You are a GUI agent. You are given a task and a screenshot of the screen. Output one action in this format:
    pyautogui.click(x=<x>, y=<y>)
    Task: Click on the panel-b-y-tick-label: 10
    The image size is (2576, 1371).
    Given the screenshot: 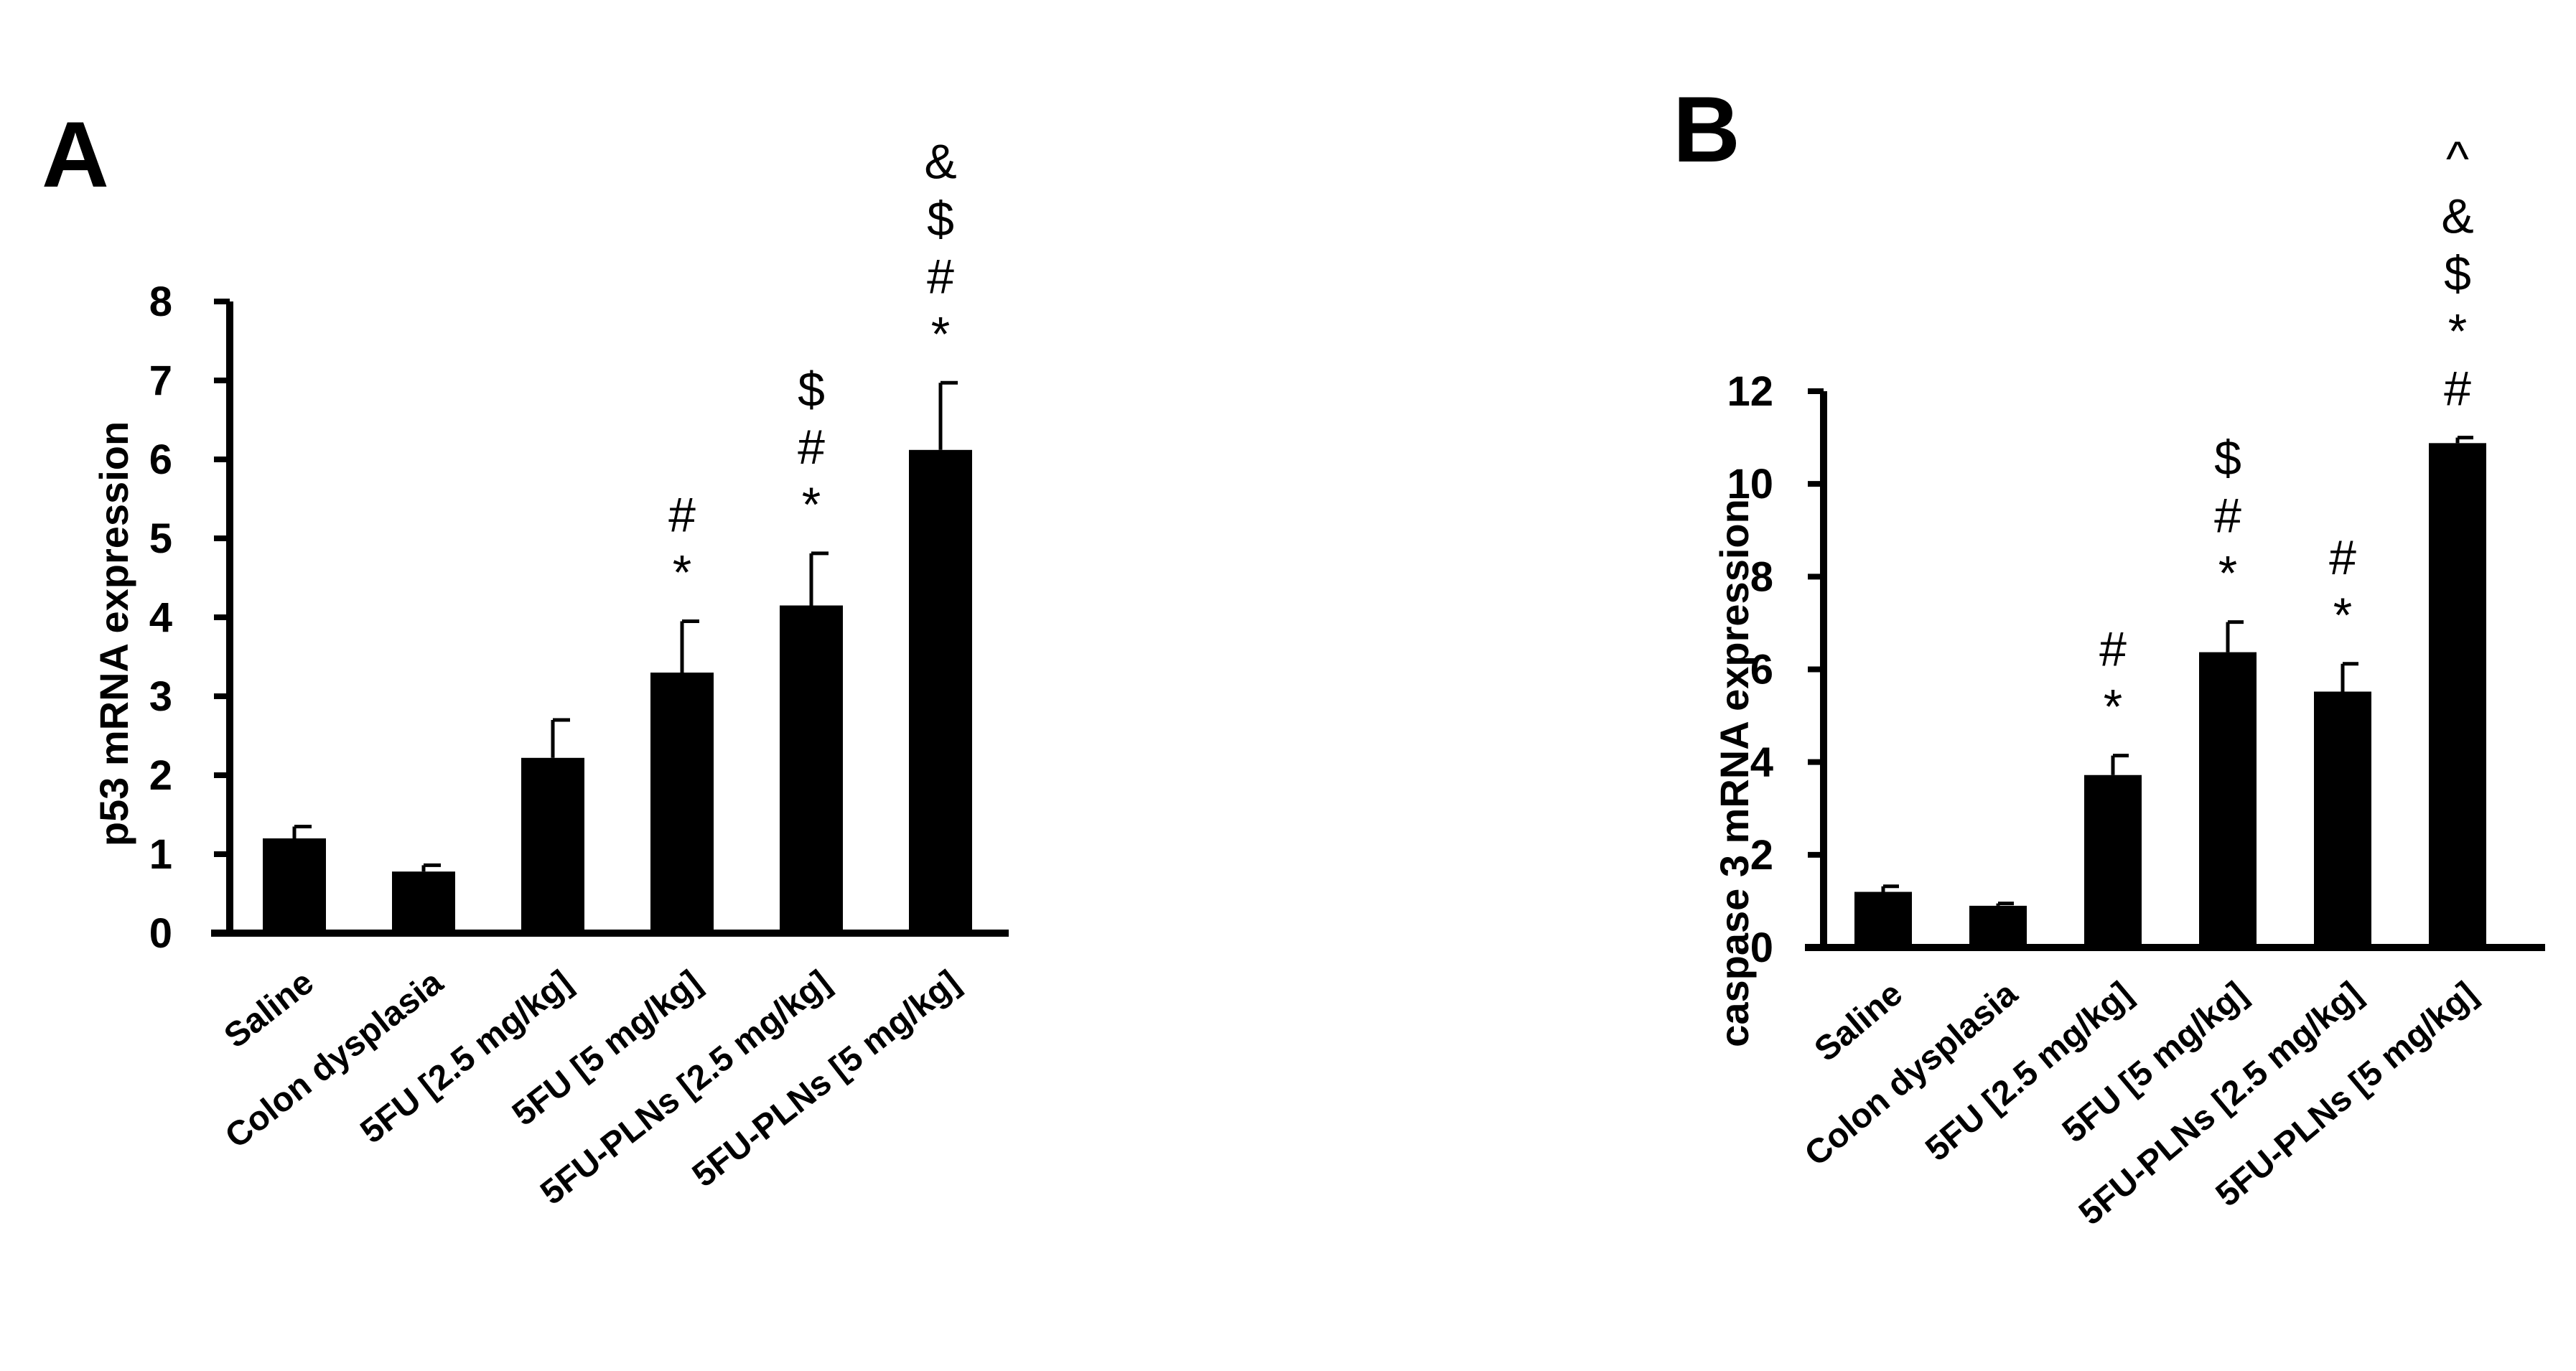 What is the action you would take?
    pyautogui.click(x=1750, y=484)
    